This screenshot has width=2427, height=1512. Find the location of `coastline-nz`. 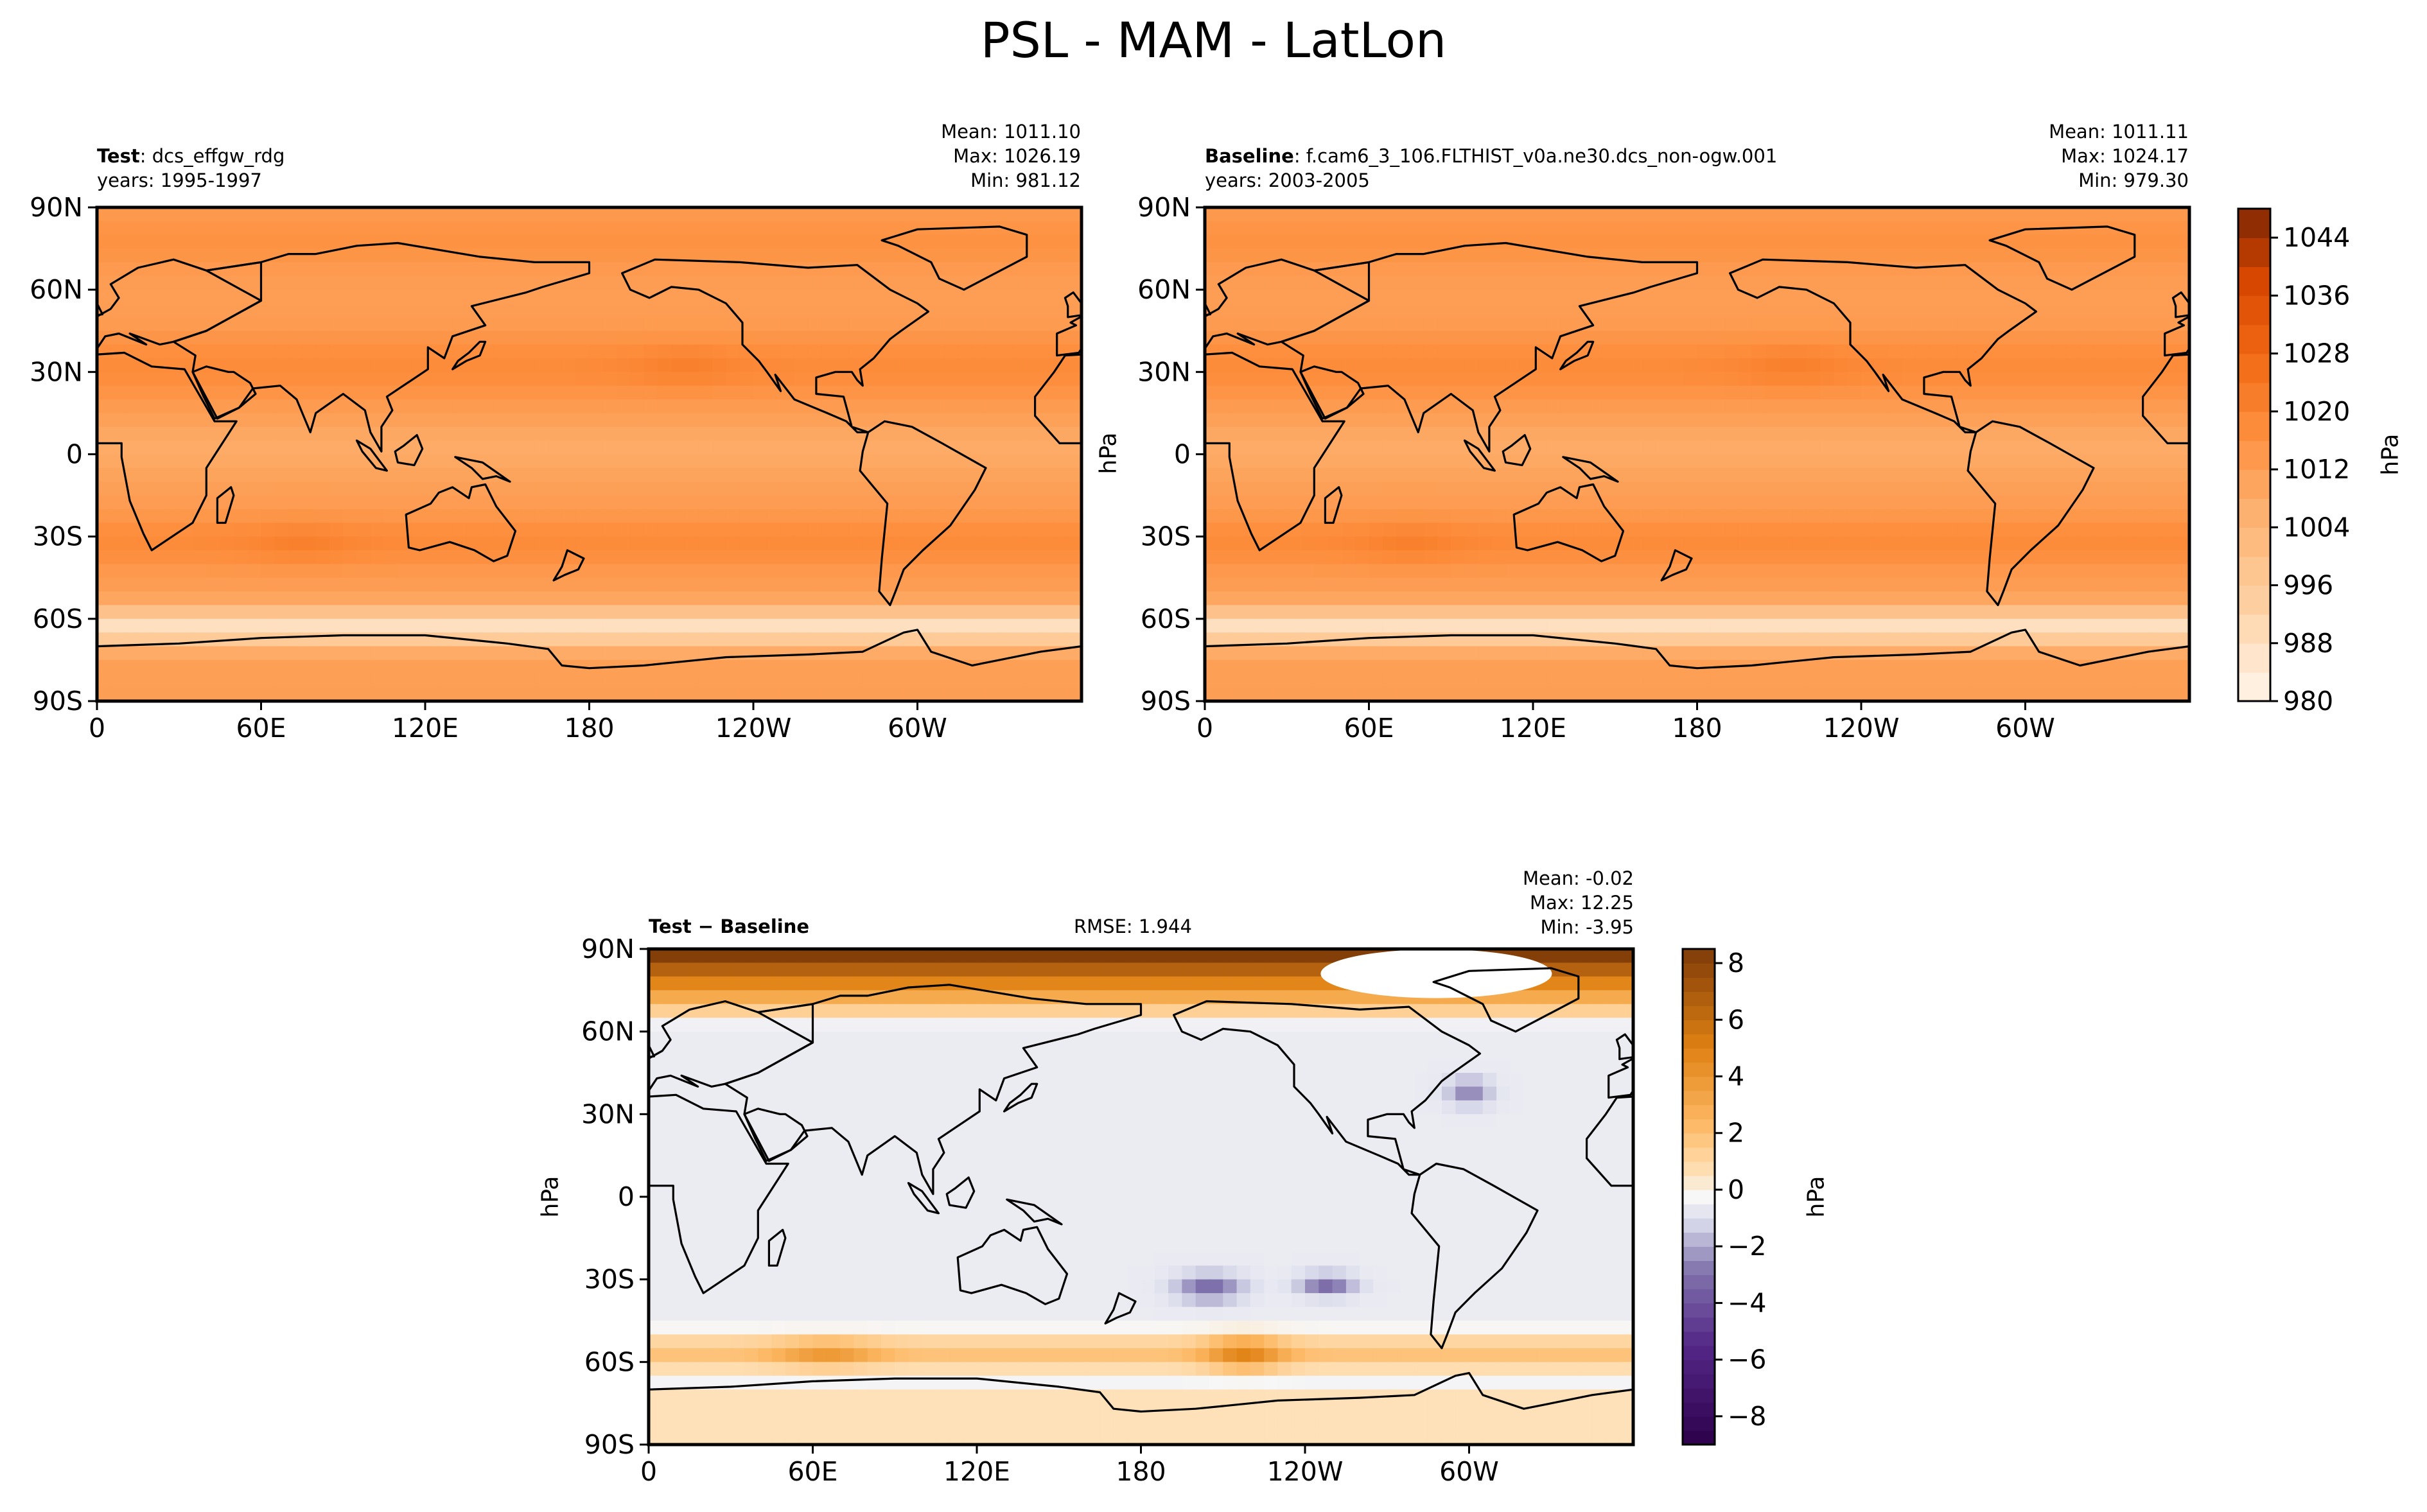

coastline-nz is located at coordinates (568, 565).